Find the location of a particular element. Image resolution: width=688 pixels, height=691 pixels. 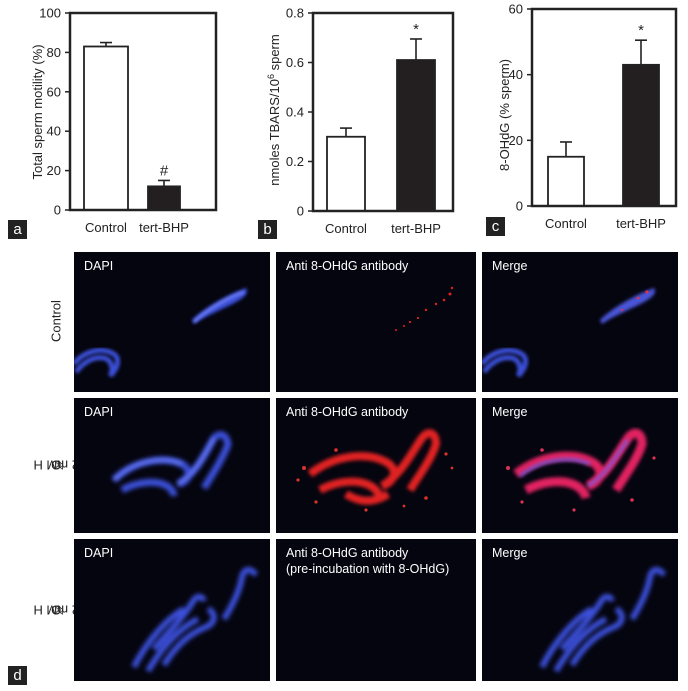

micro-preinc-merge: Merge is located at coordinates (580, 610).